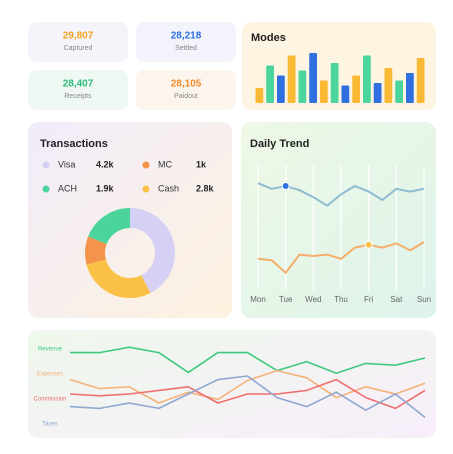 The height and width of the screenshot is (454, 453). I want to click on donut-segment, so click(130, 253).